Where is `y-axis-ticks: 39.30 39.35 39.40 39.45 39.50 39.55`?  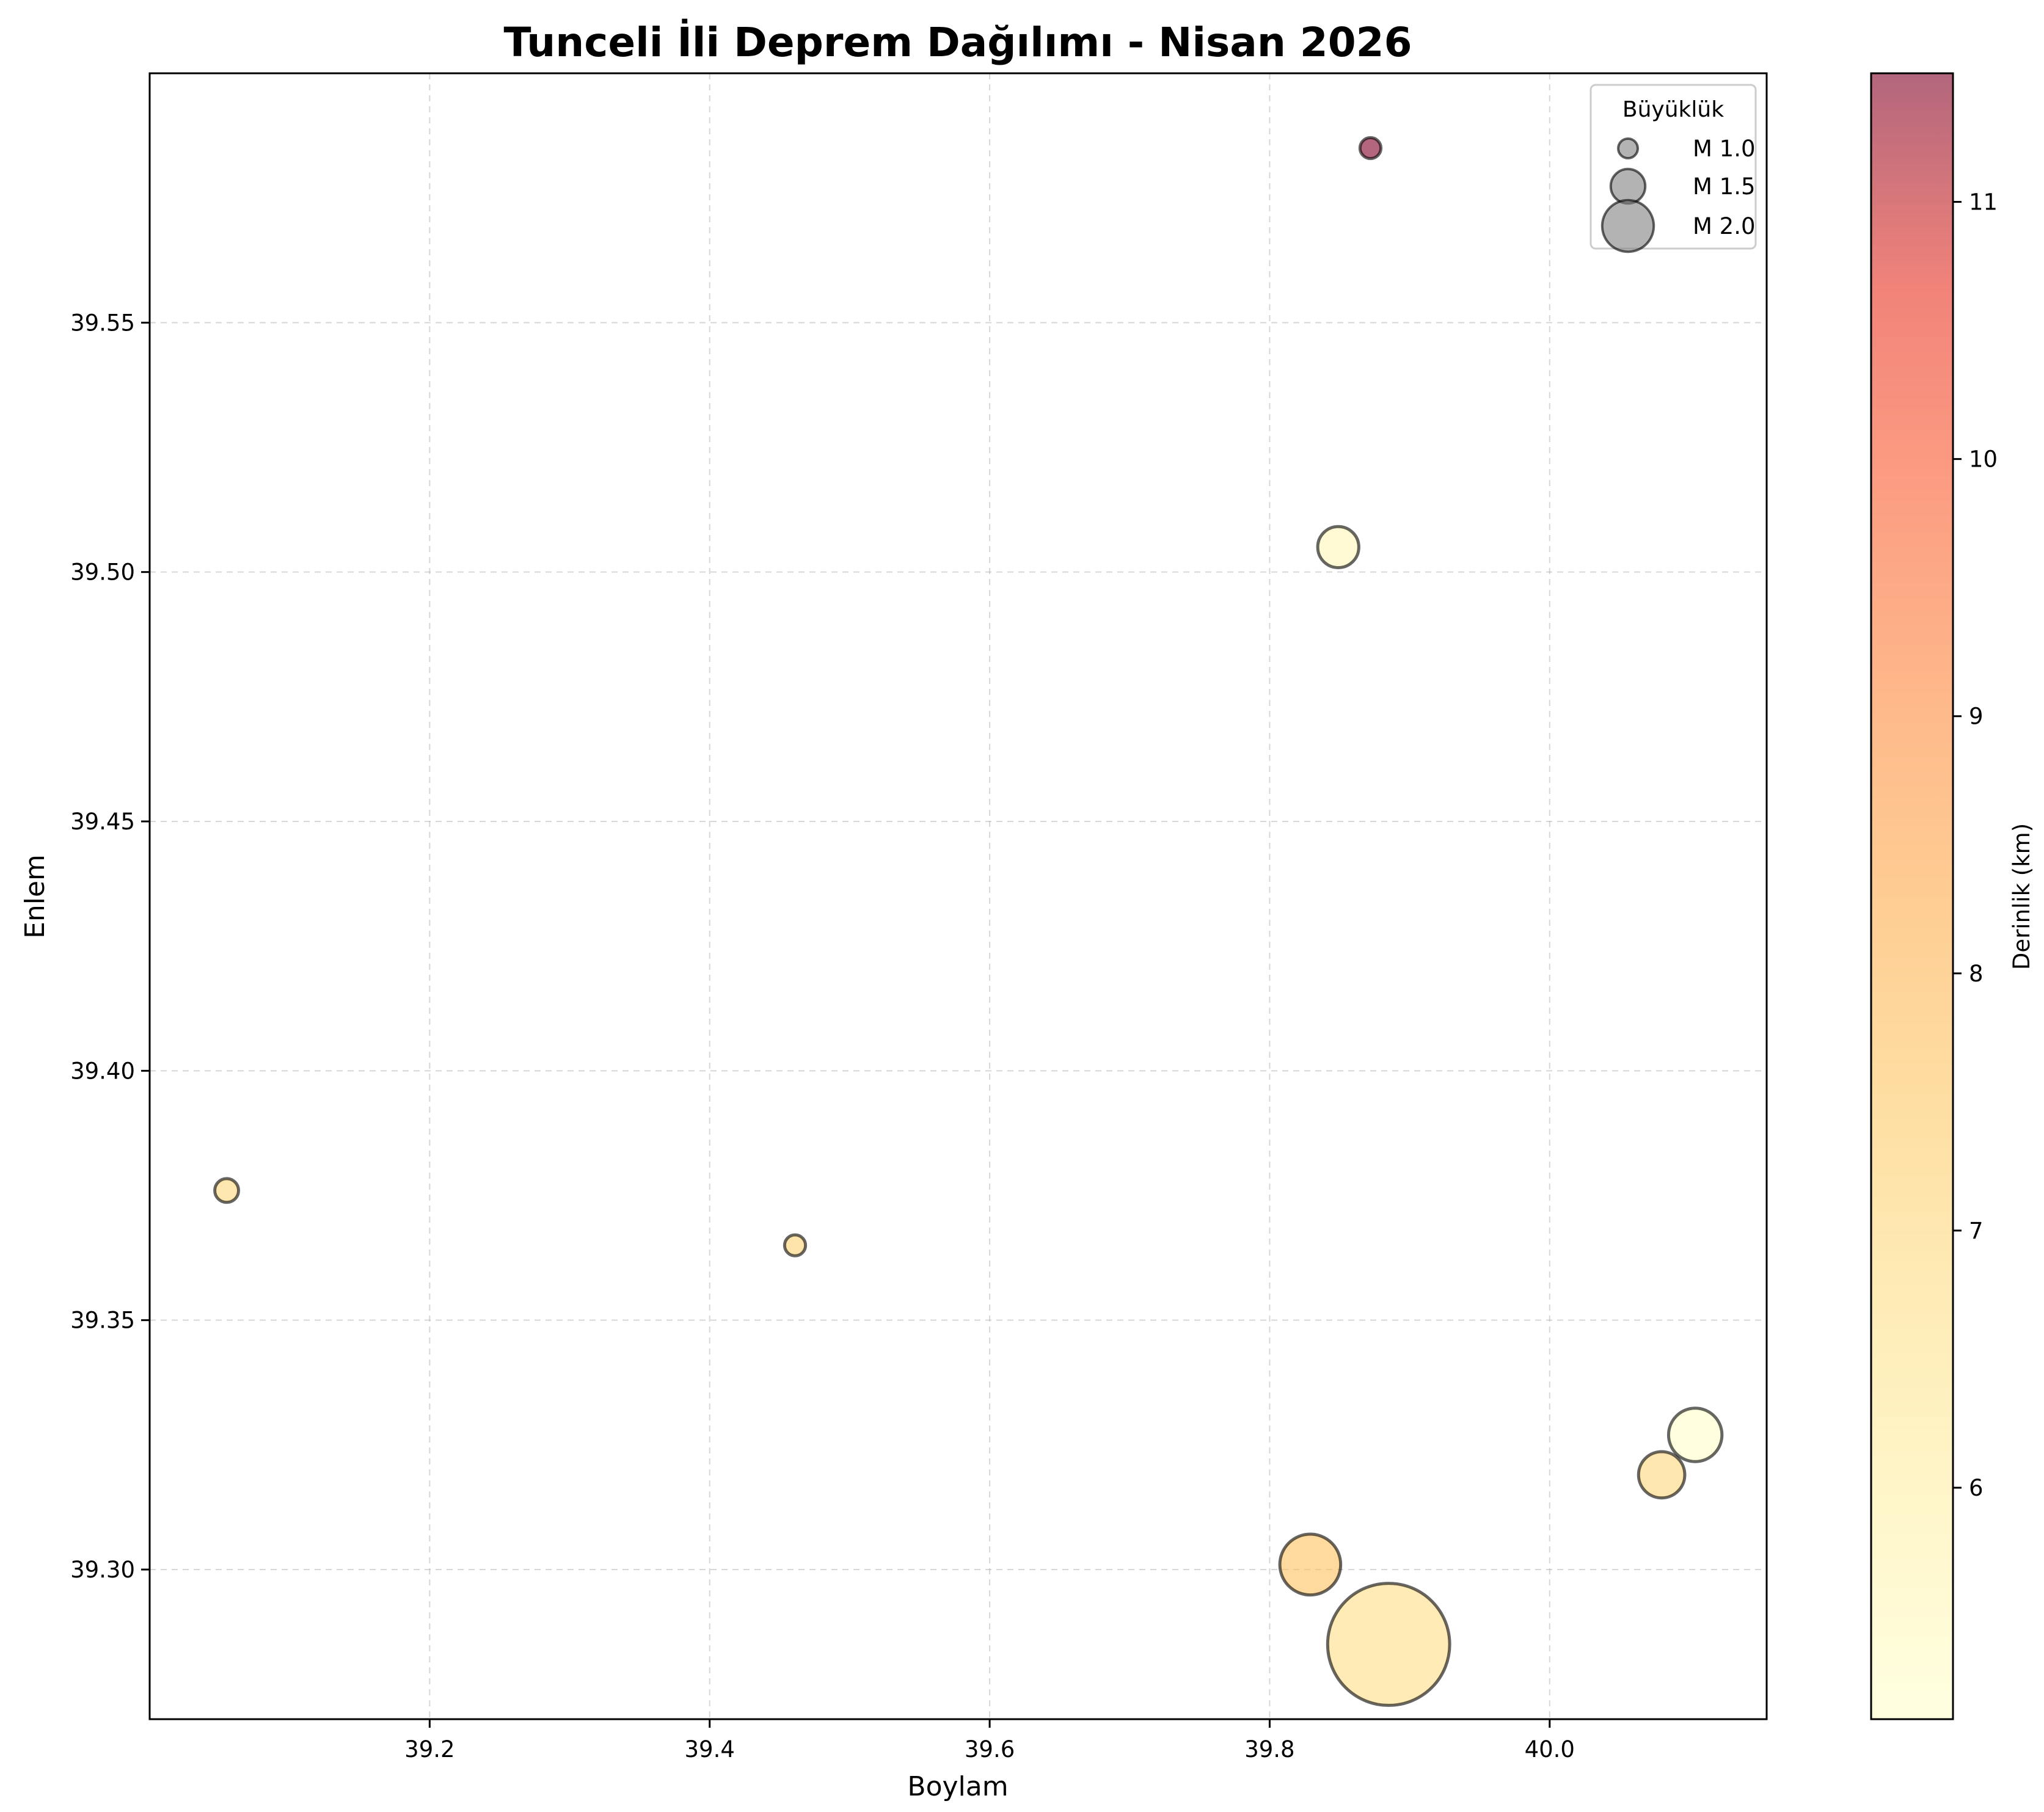 y-axis-ticks: 39.30 39.35 39.40 39.45 39.50 39.55 is located at coordinates (110, 946).